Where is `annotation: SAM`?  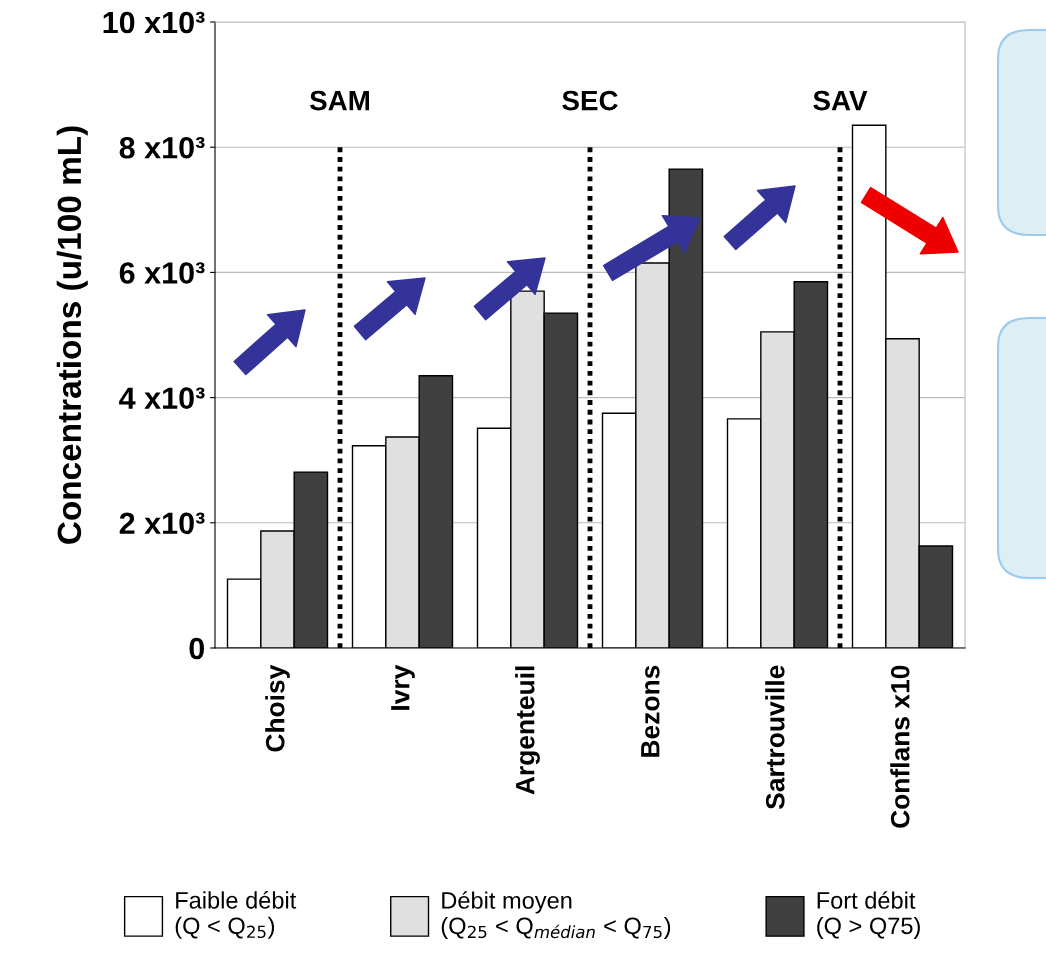
annotation: SAM is located at coordinates (339, 100).